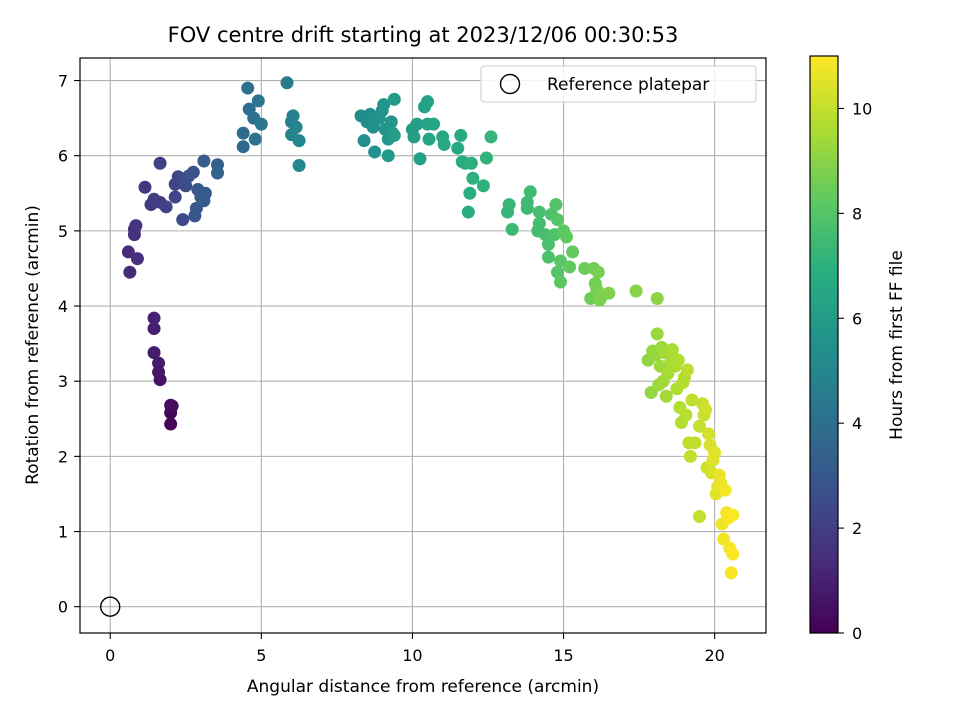  I want to click on colorbar-label: Hours from first FF file, so click(897, 345).